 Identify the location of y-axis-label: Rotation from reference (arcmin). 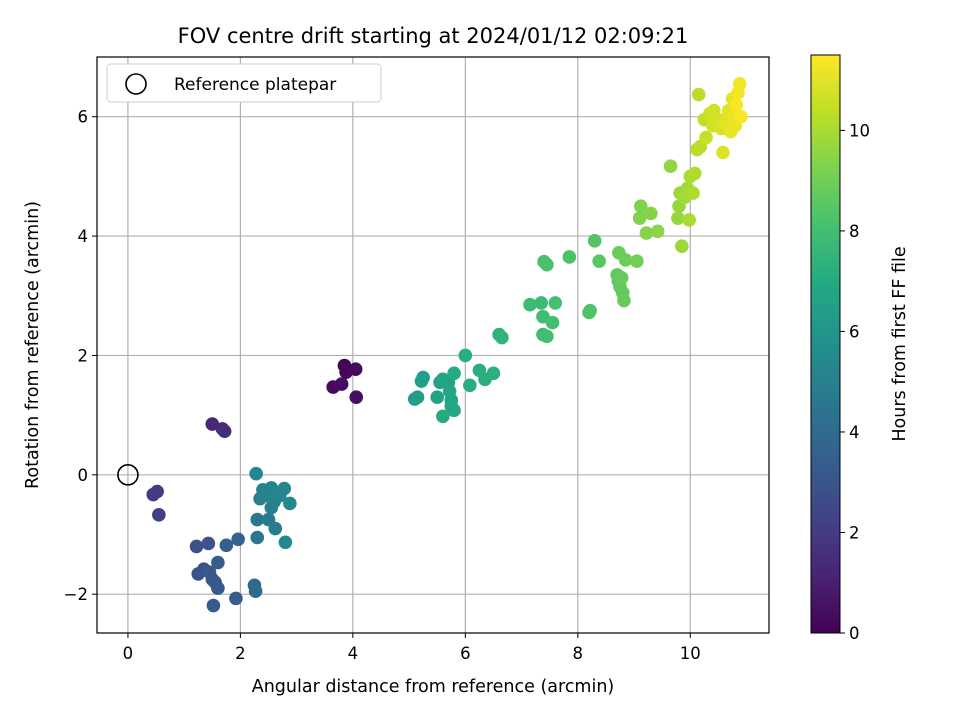
(33, 345).